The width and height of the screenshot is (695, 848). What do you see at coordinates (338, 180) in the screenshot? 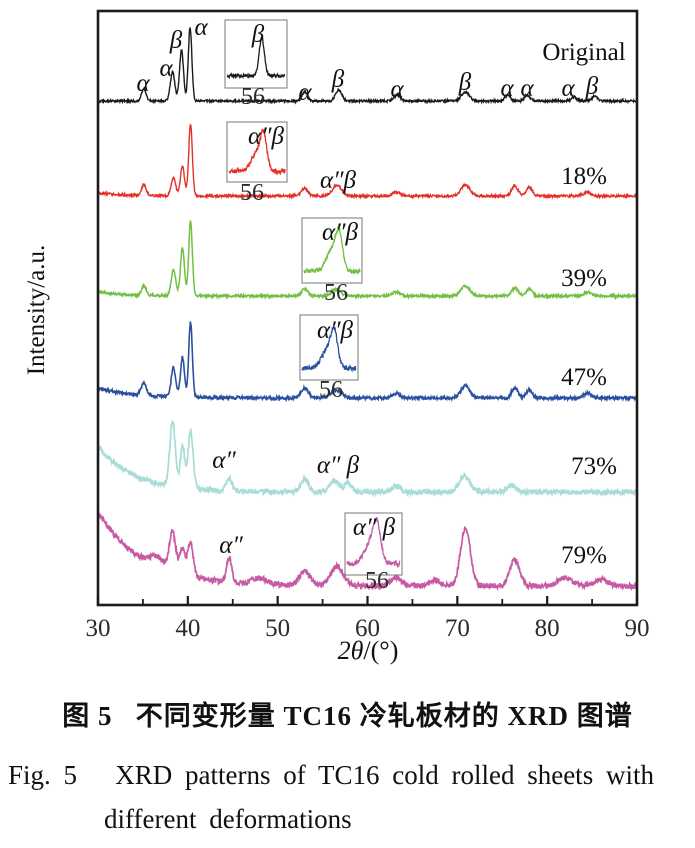
I see `peak-label: α″β` at bounding box center [338, 180].